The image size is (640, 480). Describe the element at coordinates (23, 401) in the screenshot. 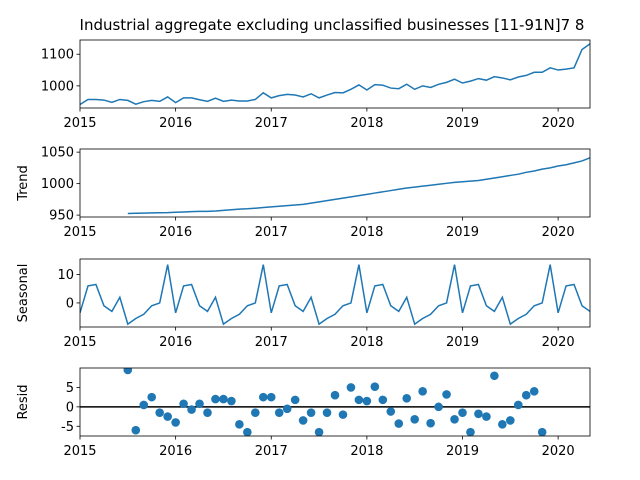

I see `resid-ylabel: Resid` at that location.